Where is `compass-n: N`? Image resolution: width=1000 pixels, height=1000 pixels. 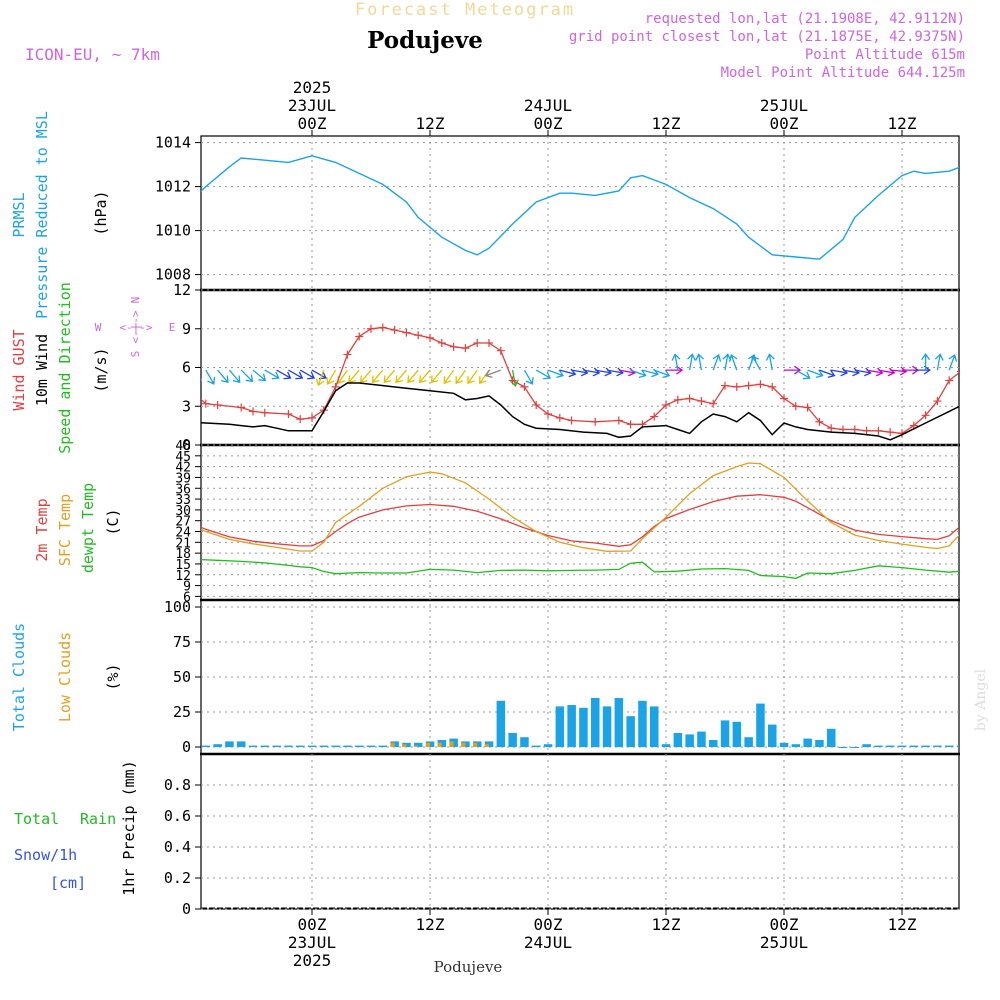 compass-n: N is located at coordinates (135, 300).